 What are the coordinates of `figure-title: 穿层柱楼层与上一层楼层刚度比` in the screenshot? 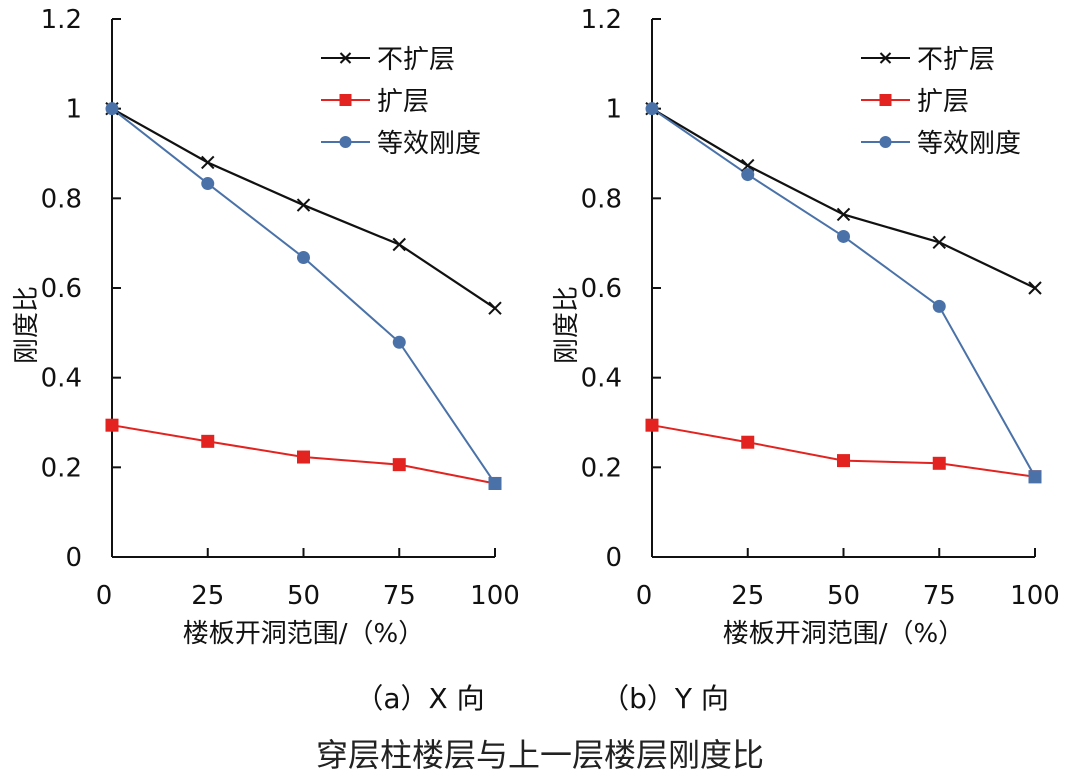 It's located at (540, 755).